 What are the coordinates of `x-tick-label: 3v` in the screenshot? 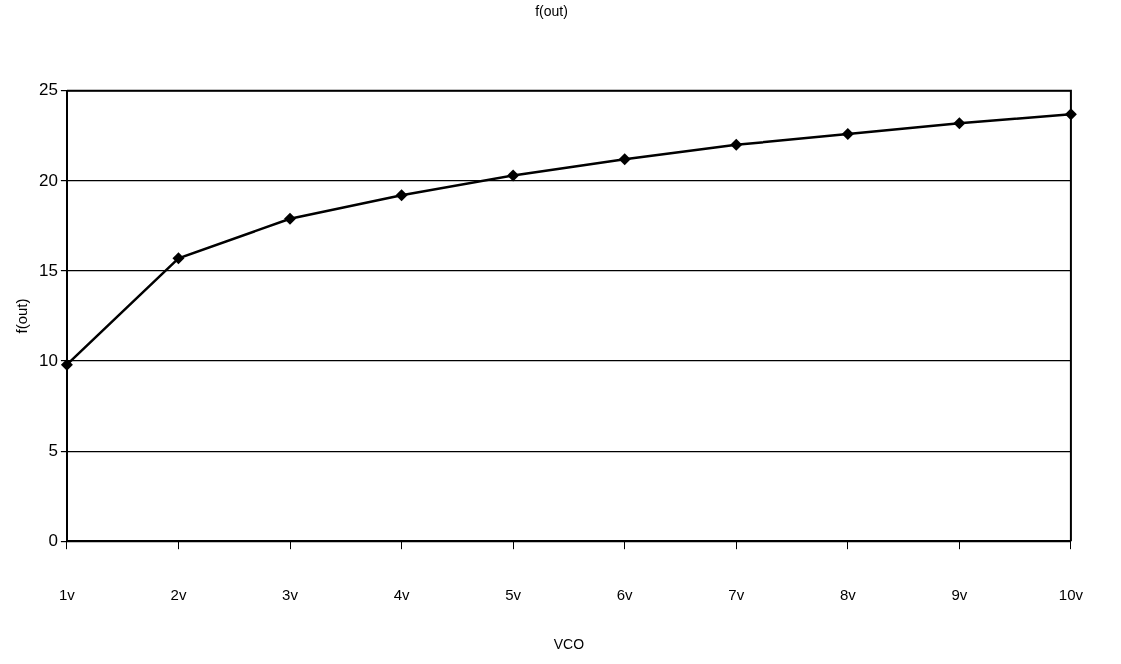 It's located at (290, 595).